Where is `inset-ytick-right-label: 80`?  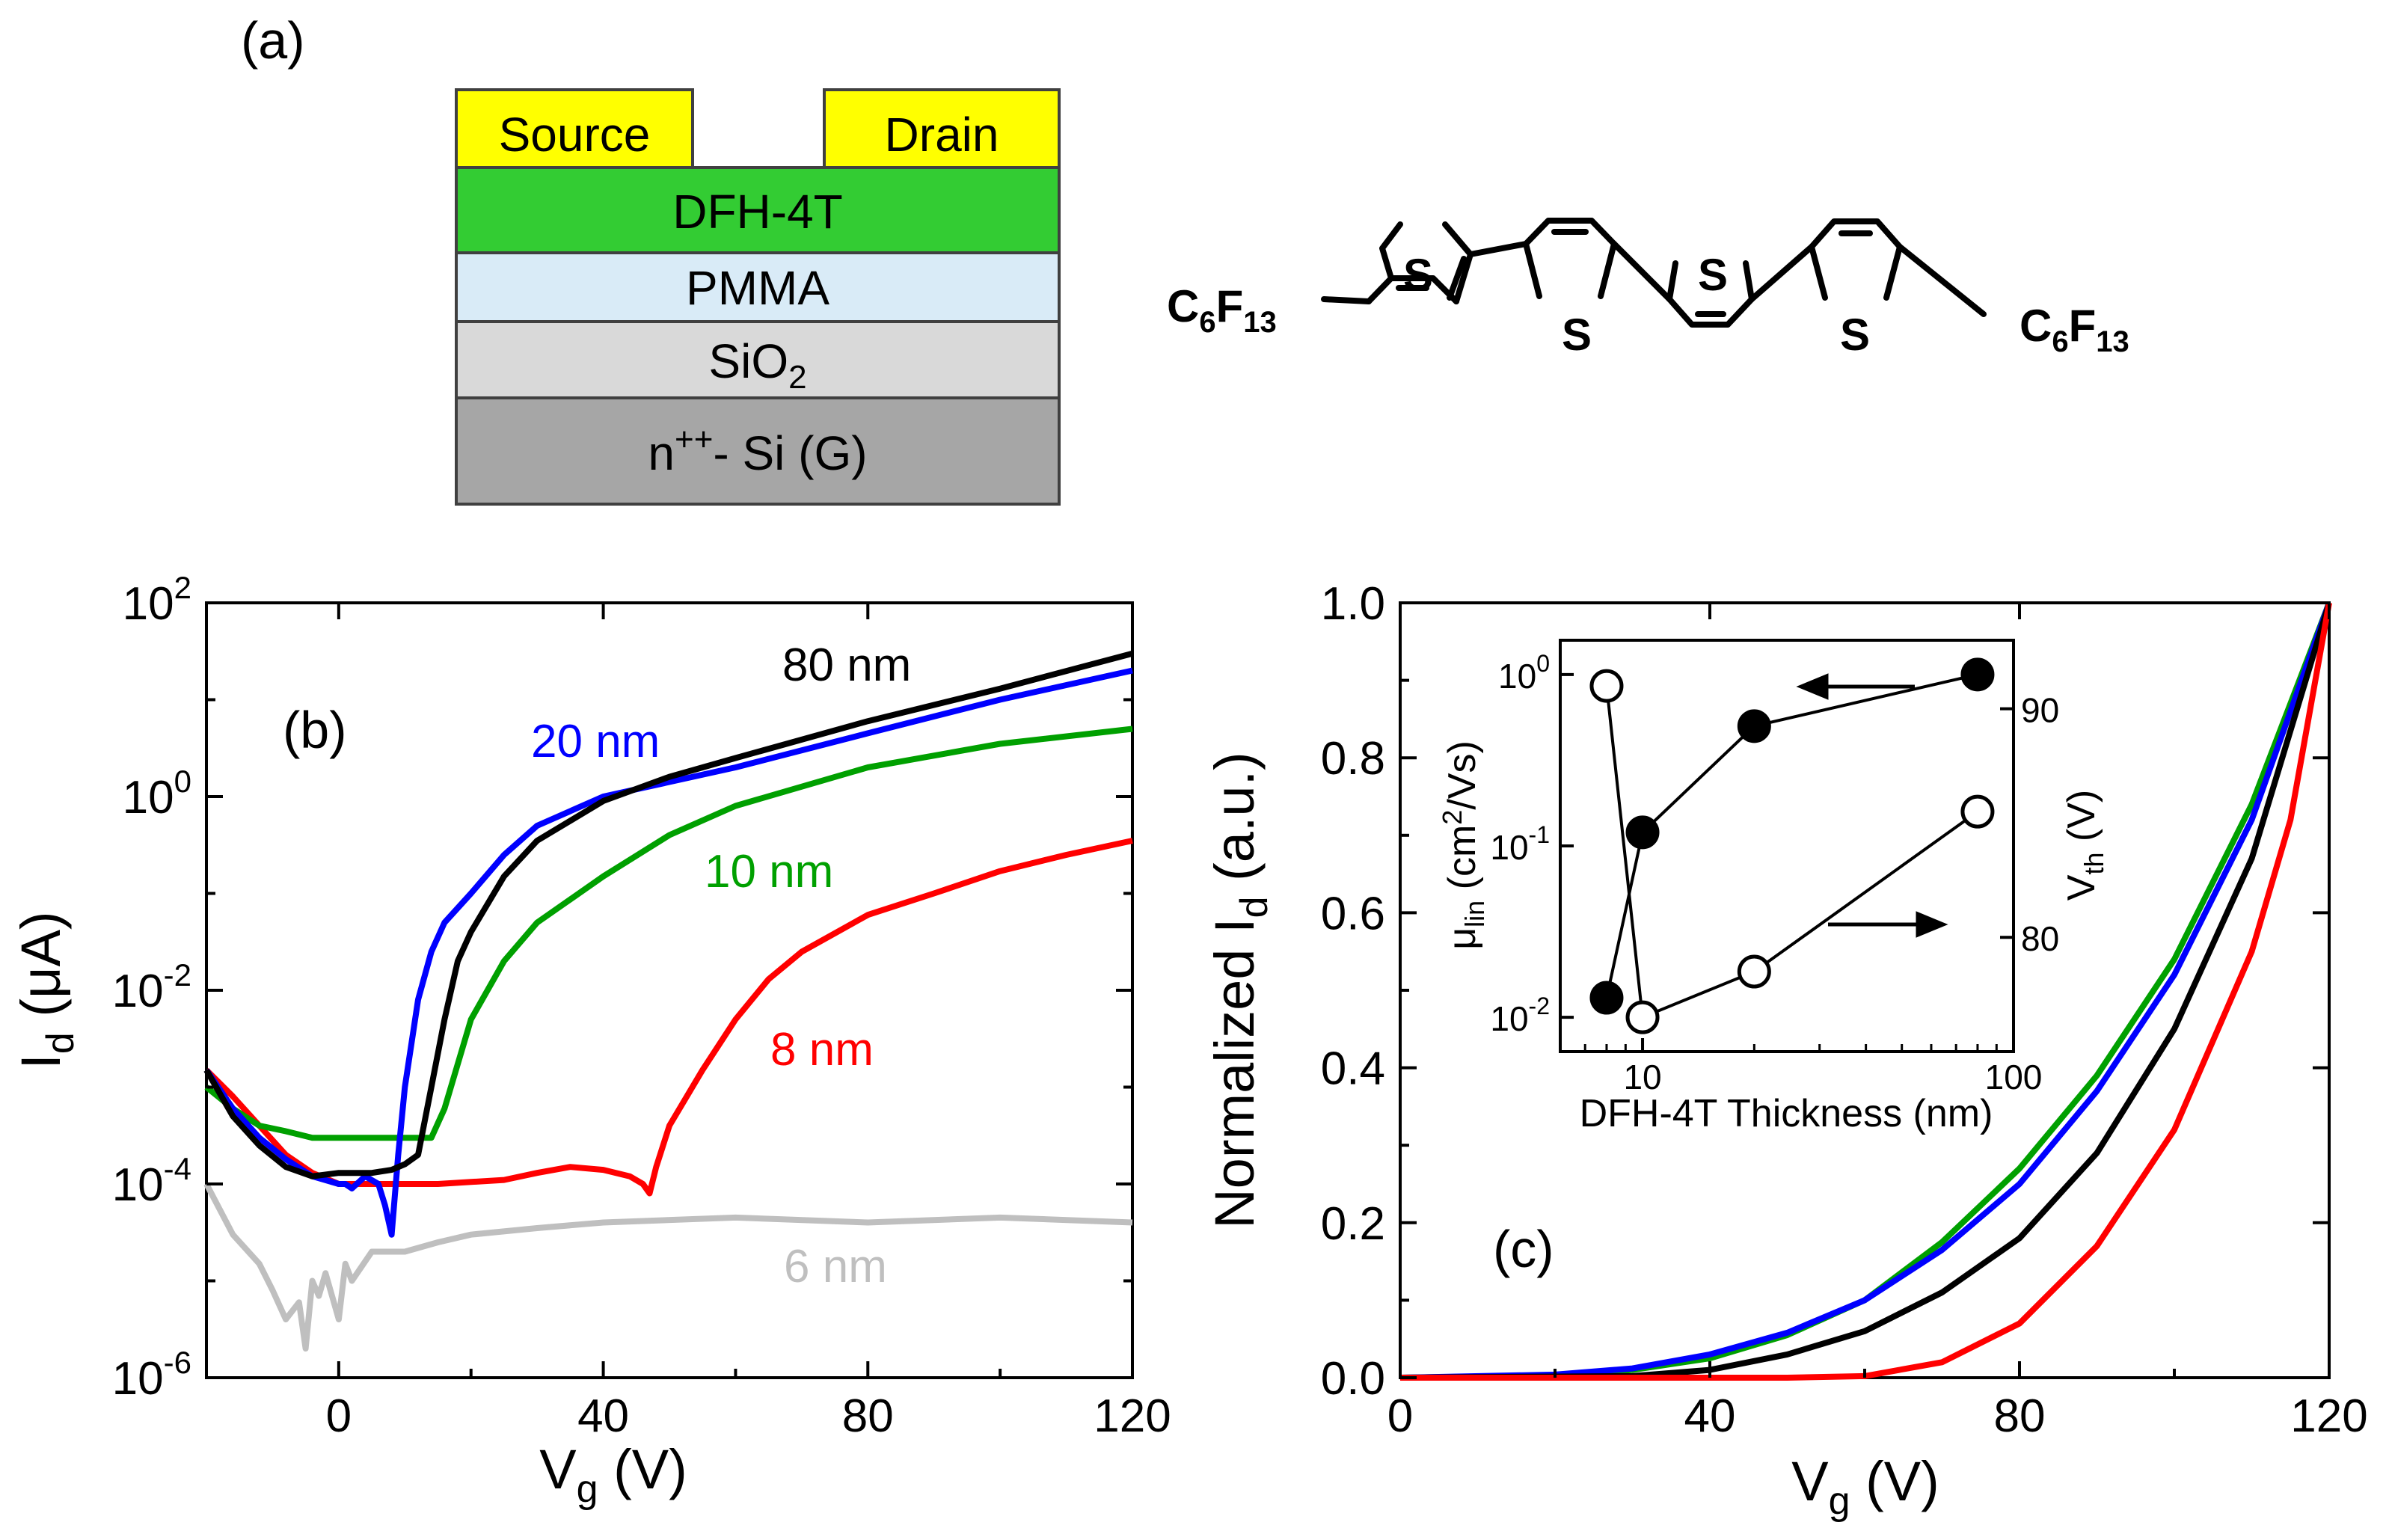
inset-ytick-right-label: 80 is located at coordinates (2040, 938).